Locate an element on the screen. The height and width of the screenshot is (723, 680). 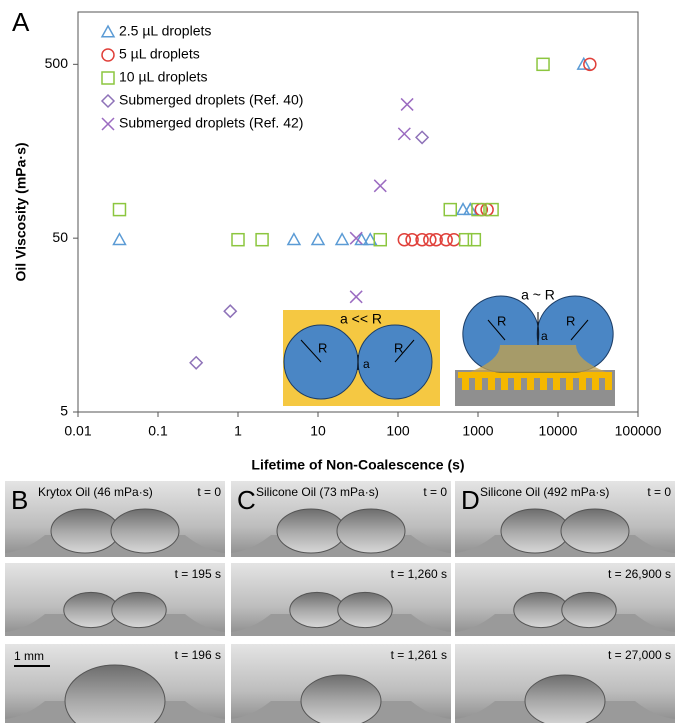
inset-small-neck: a << R R a R is located at coordinates (361, 358).